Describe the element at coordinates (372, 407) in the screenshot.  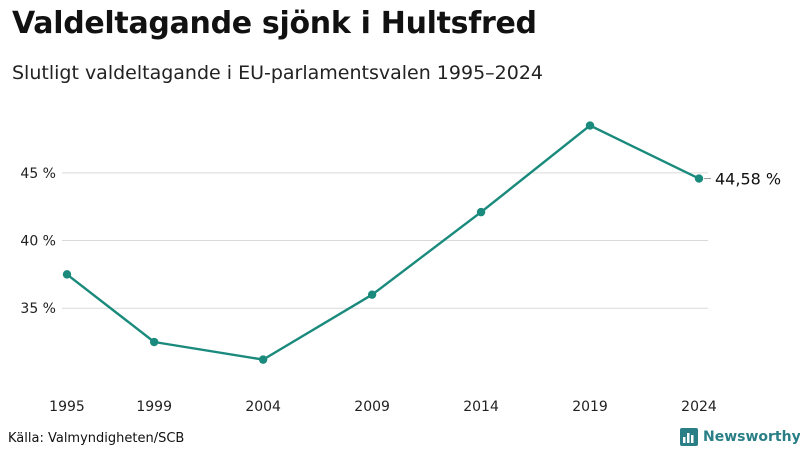
I see `x-tick-label: 2009` at that location.